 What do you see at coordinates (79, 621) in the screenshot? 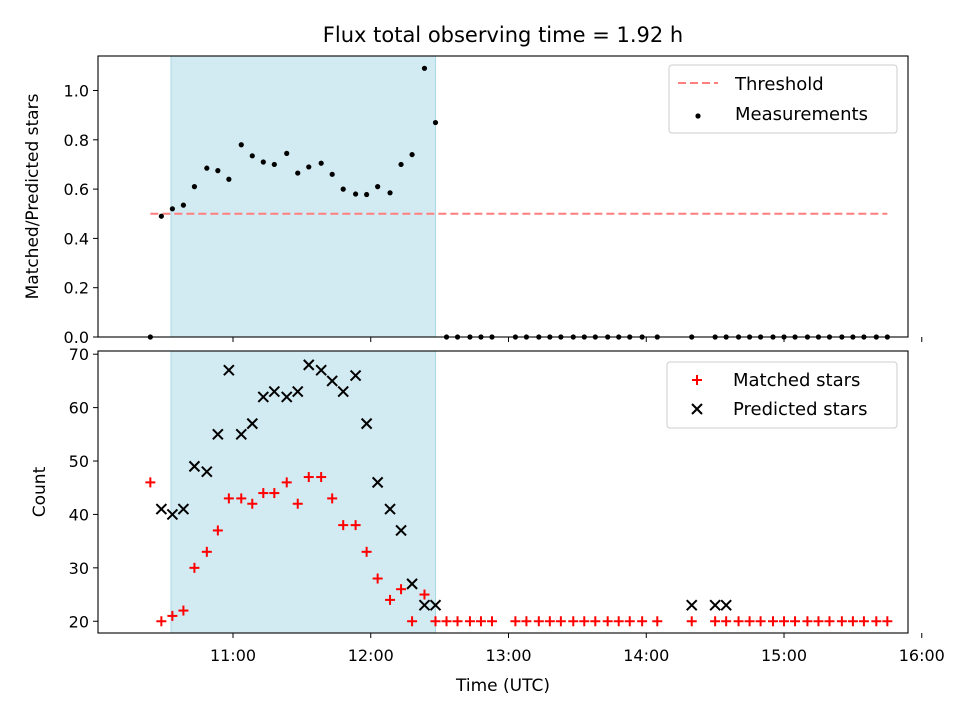
I see `y-tick-label: 20` at bounding box center [79, 621].